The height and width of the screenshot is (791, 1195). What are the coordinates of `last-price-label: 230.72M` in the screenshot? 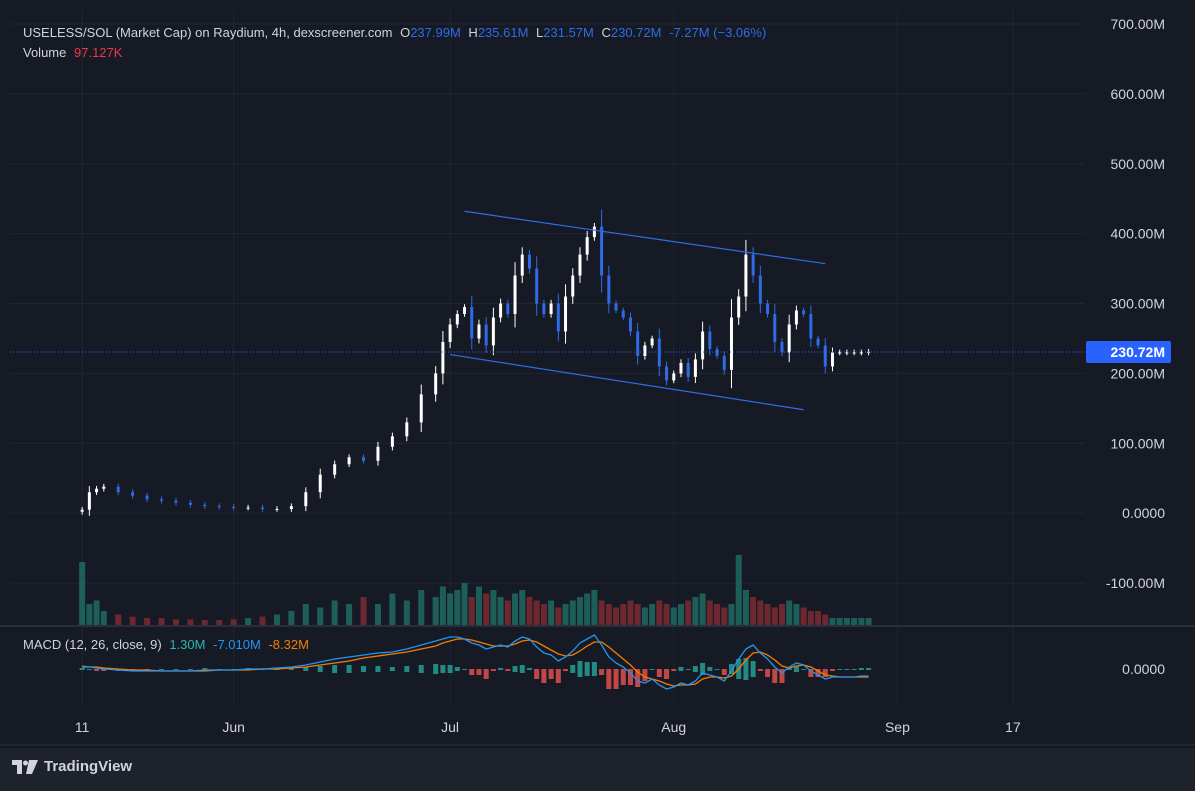 It's located at (1138, 352).